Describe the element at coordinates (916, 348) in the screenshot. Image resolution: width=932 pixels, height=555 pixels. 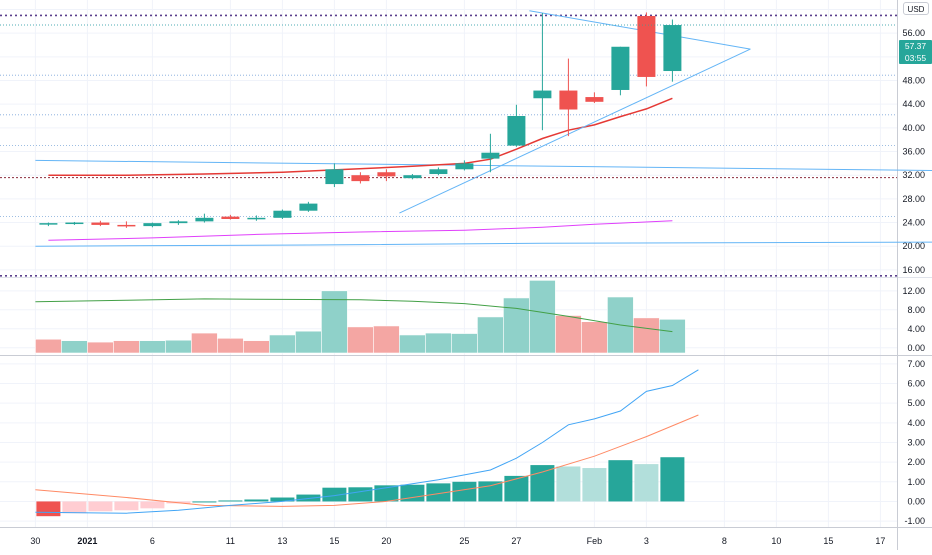
I see `volume-tick-label: 0.00` at that location.